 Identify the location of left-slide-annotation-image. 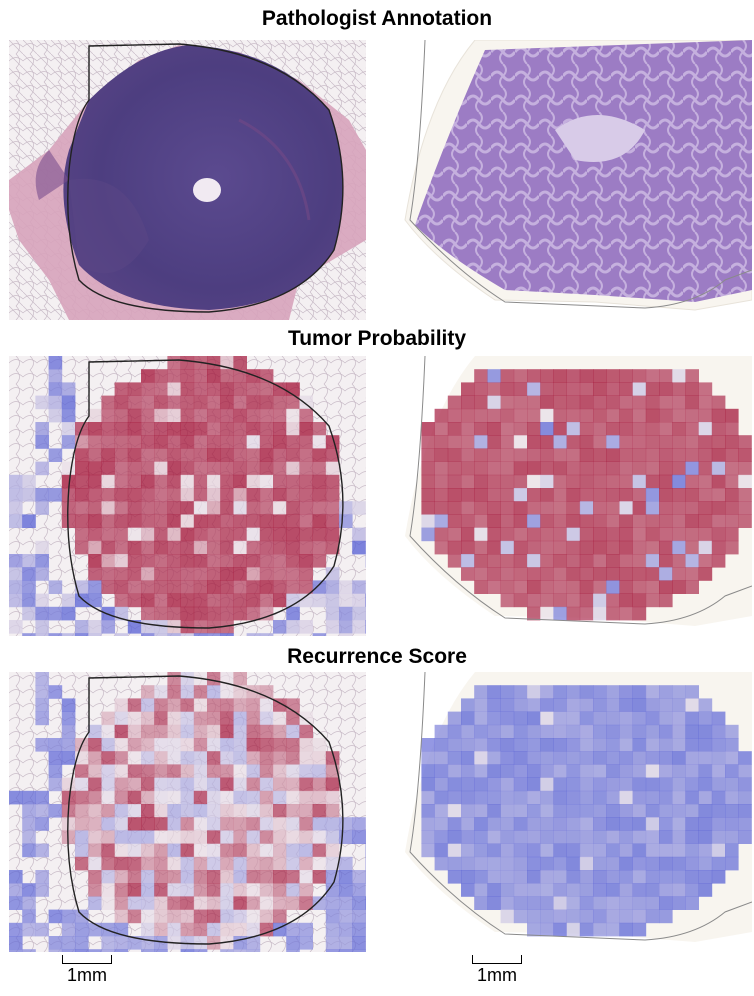
(187, 180).